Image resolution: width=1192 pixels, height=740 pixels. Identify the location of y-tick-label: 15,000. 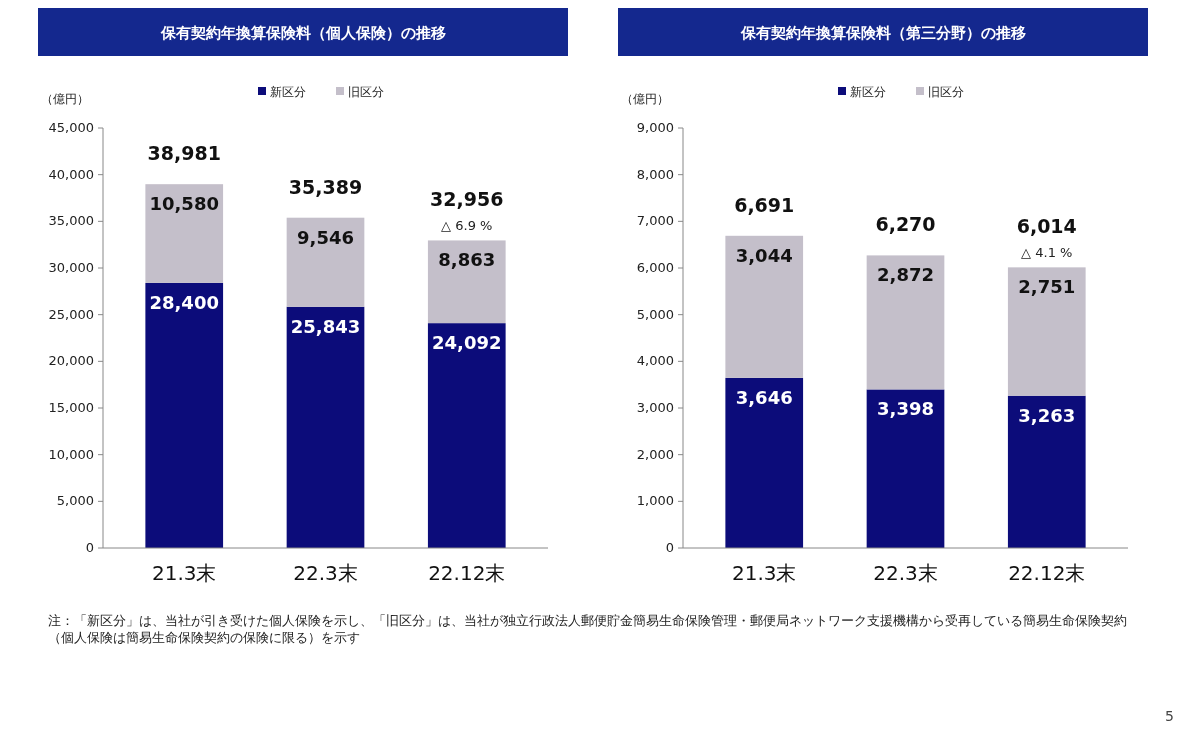
(71, 407).